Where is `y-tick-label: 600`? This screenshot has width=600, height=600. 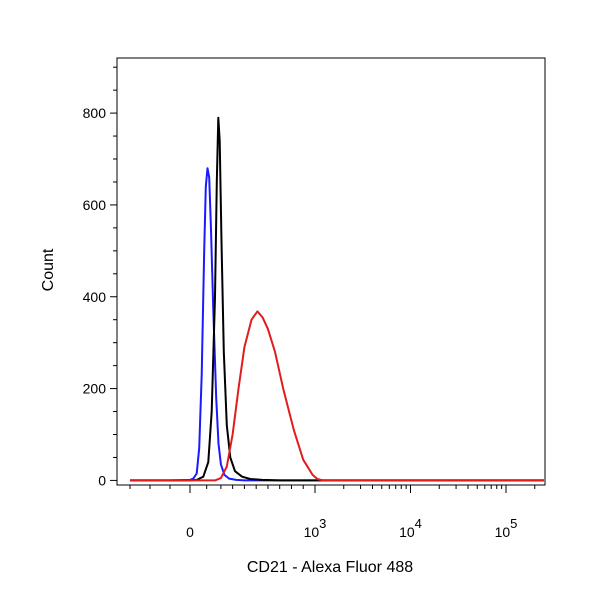 y-tick-label: 600 is located at coordinates (95, 205).